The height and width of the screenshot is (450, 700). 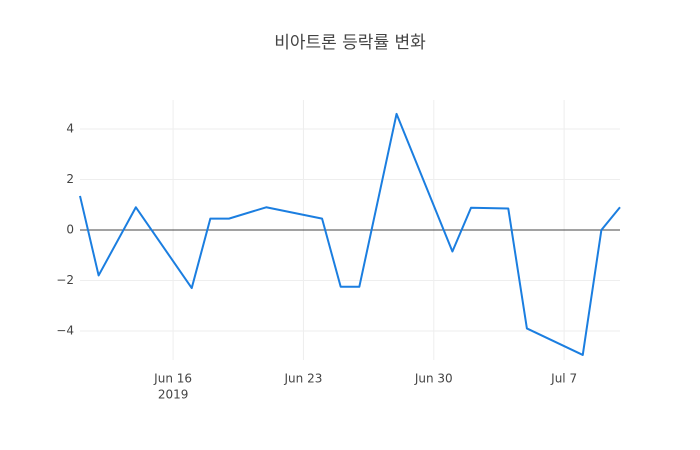 I want to click on x-tick-label: Jul 7, so click(x=563, y=379).